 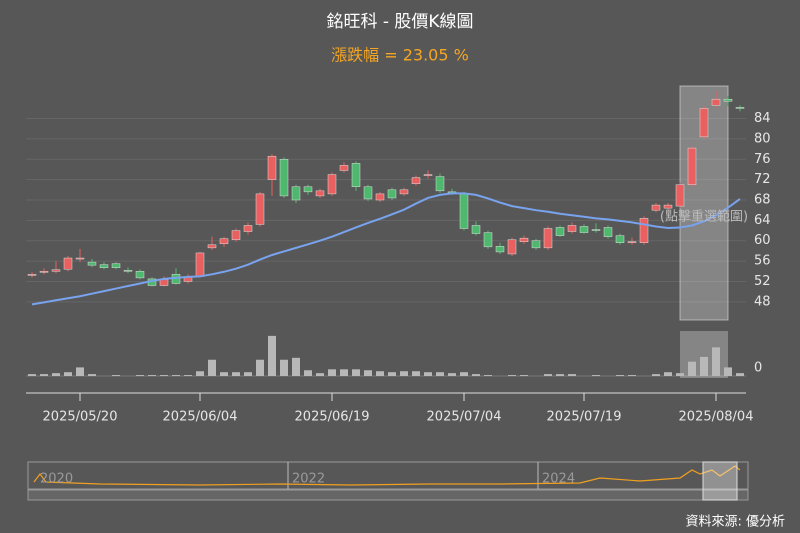 I want to click on y-tick-label: 72, so click(x=762, y=179).